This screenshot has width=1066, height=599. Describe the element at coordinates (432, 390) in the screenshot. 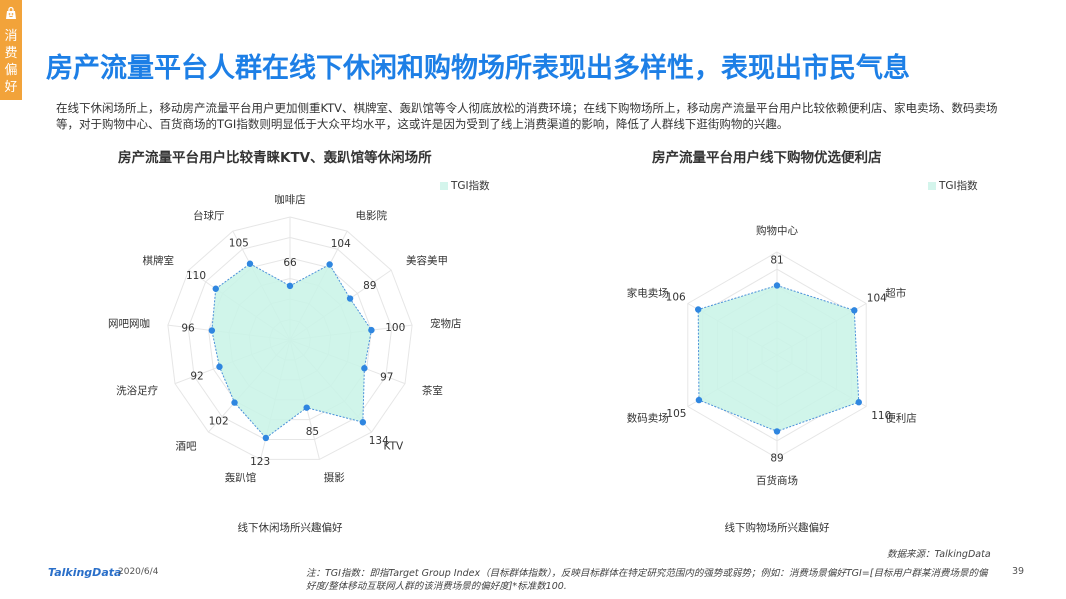

I see `axis-label-5: 茶室` at that location.